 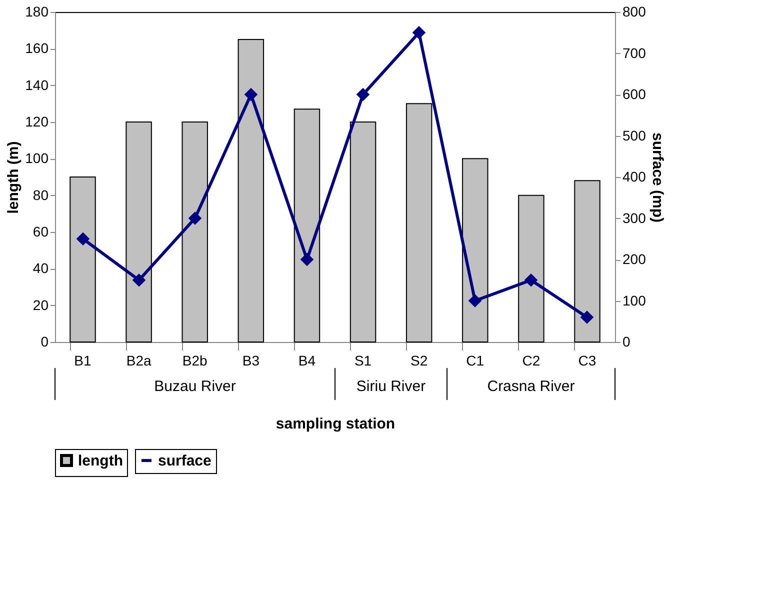 I want to click on x-tick-label: B1, so click(x=83, y=360).